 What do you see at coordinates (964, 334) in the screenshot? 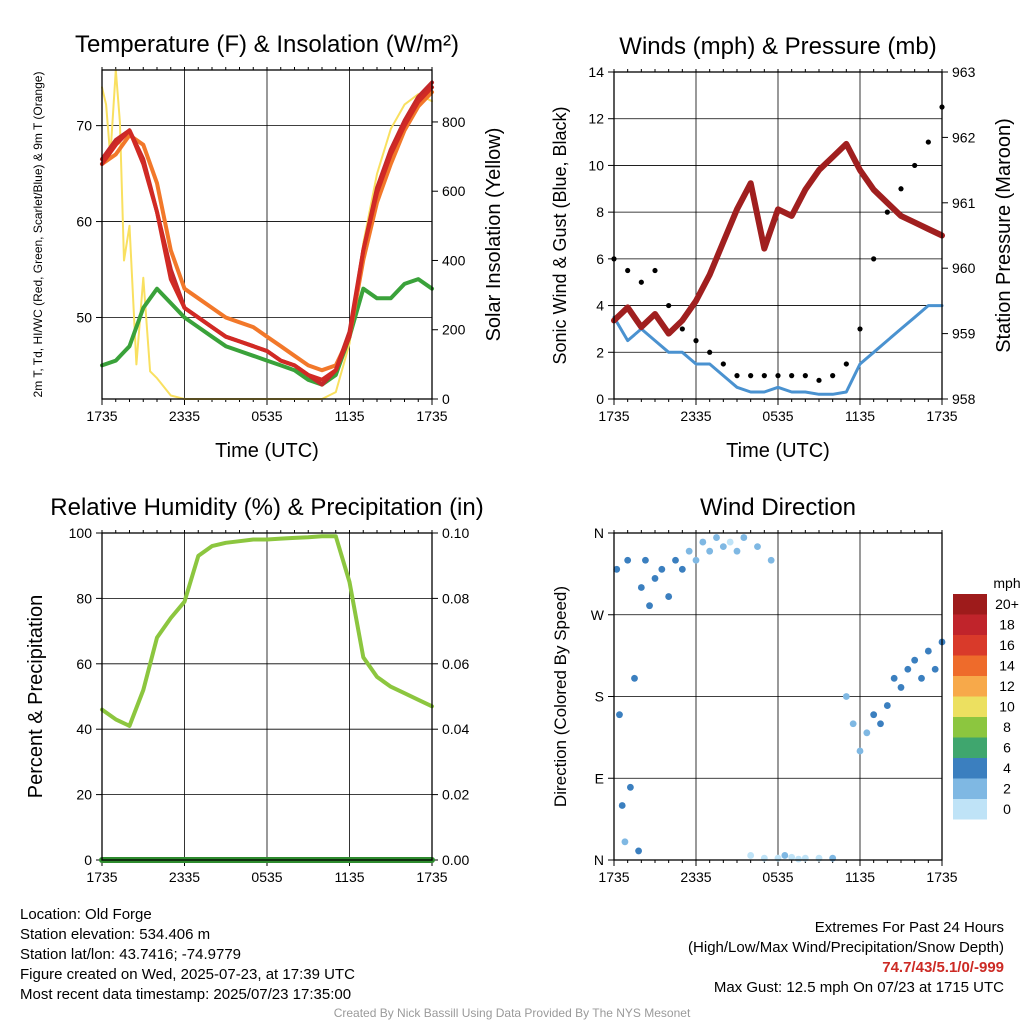
I see `y2-tick-label: 959` at bounding box center [964, 334].